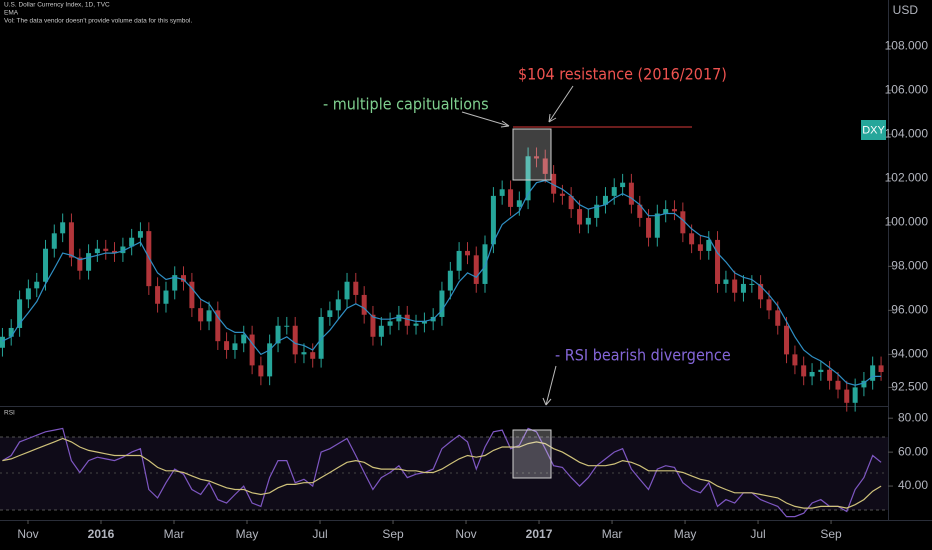 The image size is (932, 550). What do you see at coordinates (907, 45) in the screenshot?
I see `y-tick-label: 108.000` at bounding box center [907, 45].